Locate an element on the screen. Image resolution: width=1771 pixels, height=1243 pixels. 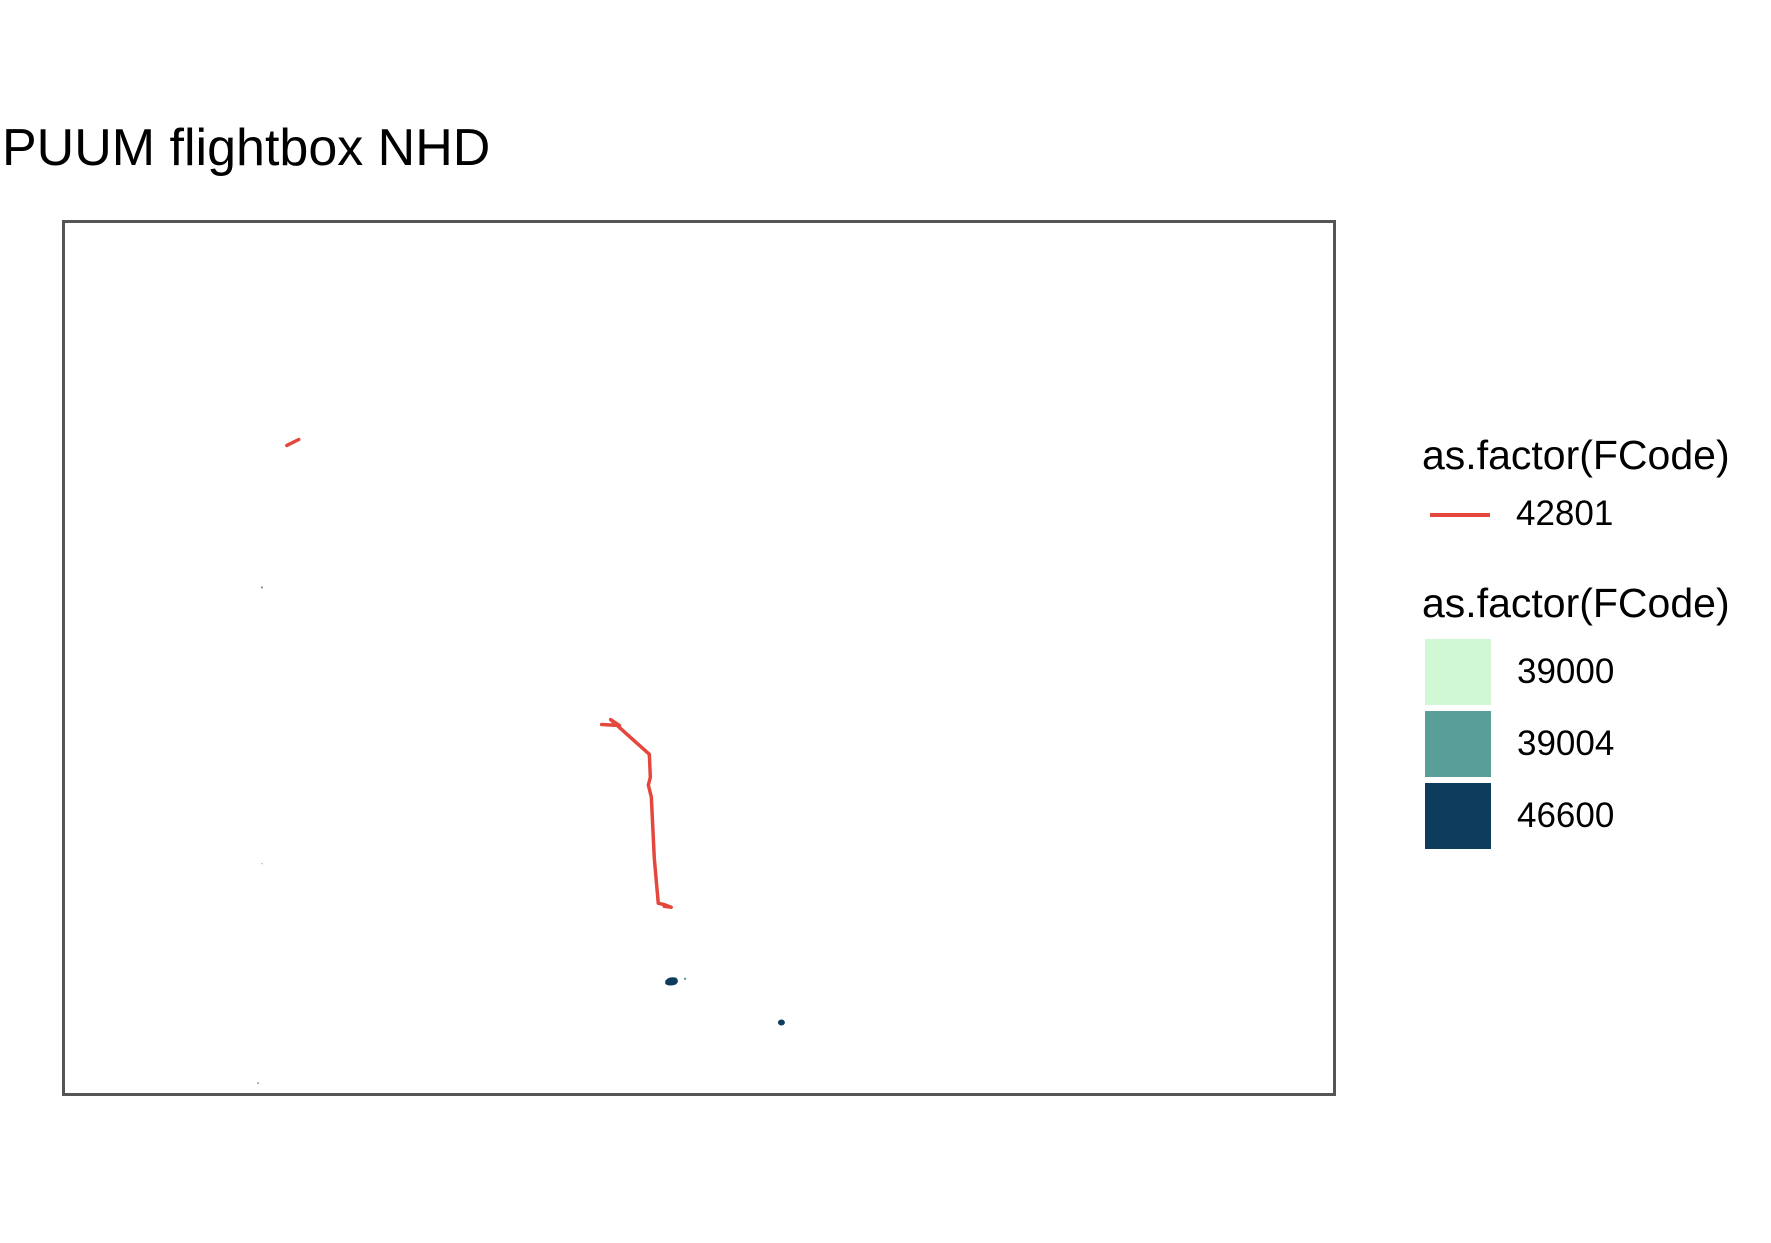
legend-line-item-42801: 42801 is located at coordinates (1596, 514).